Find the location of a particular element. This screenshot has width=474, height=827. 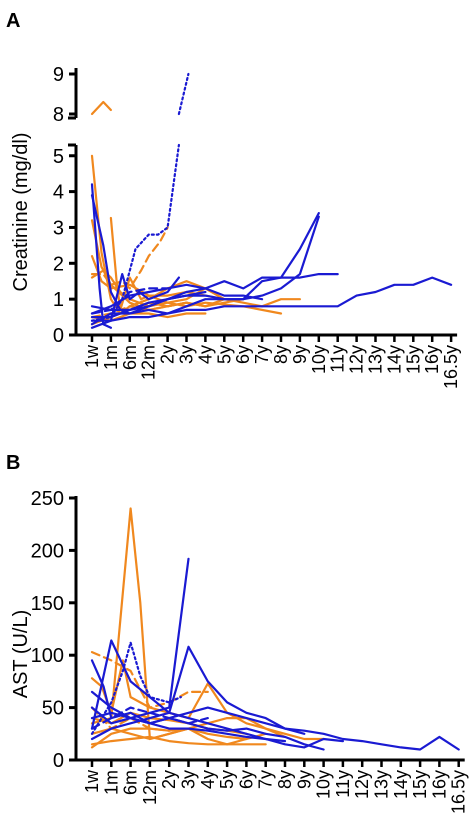

panel-a-x-tick-label: 15y is located at coordinates (413, 359).